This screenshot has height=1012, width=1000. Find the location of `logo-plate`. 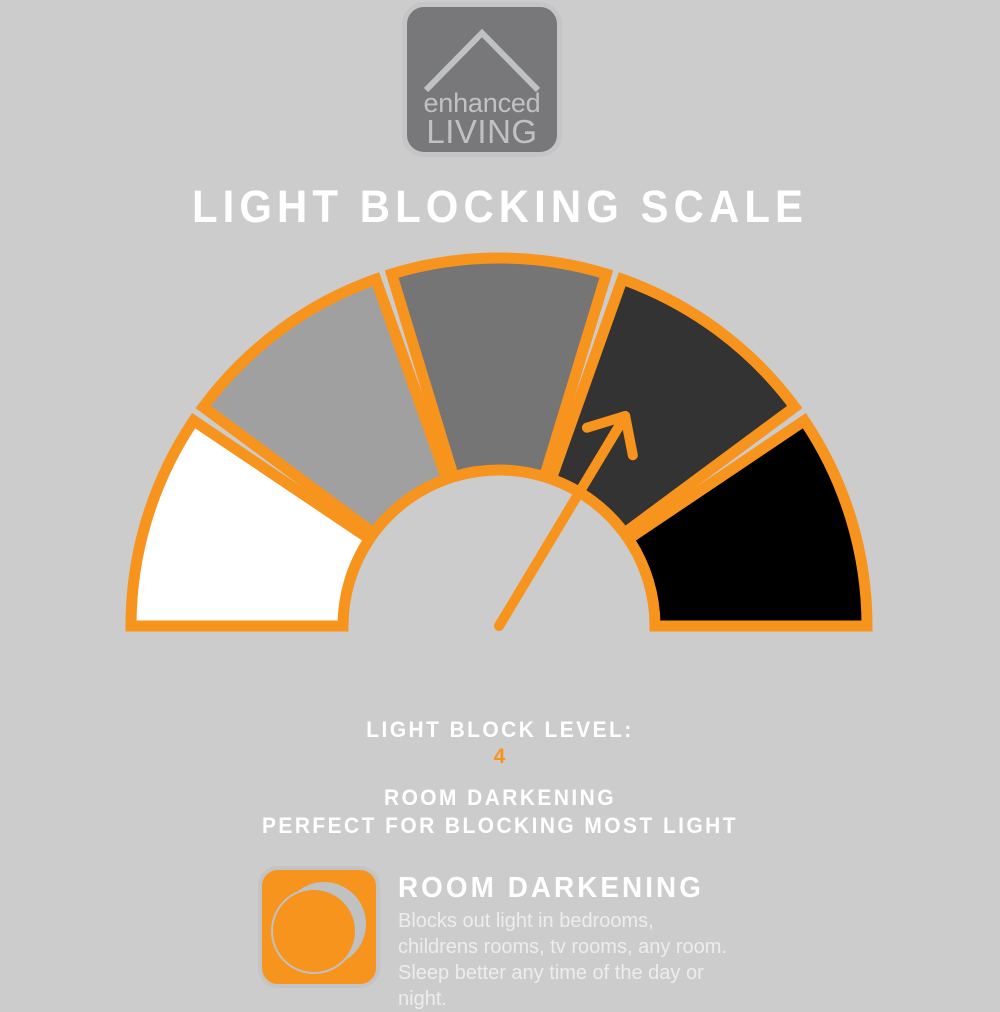

logo-plate is located at coordinates (482, 79).